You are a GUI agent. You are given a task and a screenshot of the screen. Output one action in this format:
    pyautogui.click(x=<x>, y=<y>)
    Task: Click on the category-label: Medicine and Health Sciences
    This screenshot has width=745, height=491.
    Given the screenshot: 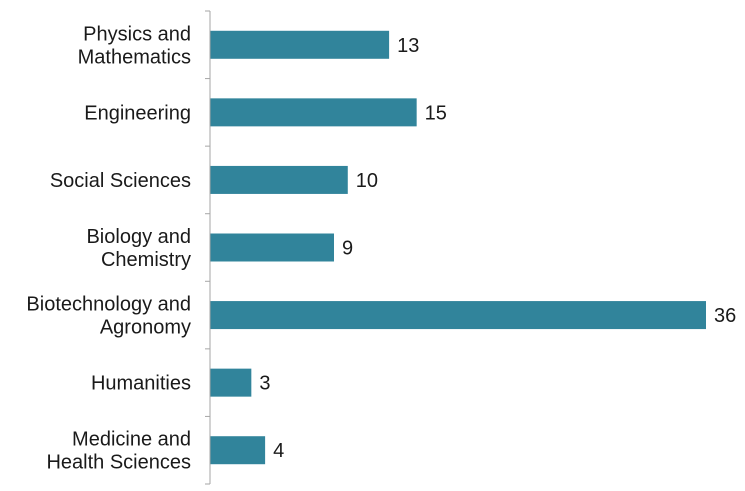 What is the action you would take?
    pyautogui.click(x=118, y=451)
    